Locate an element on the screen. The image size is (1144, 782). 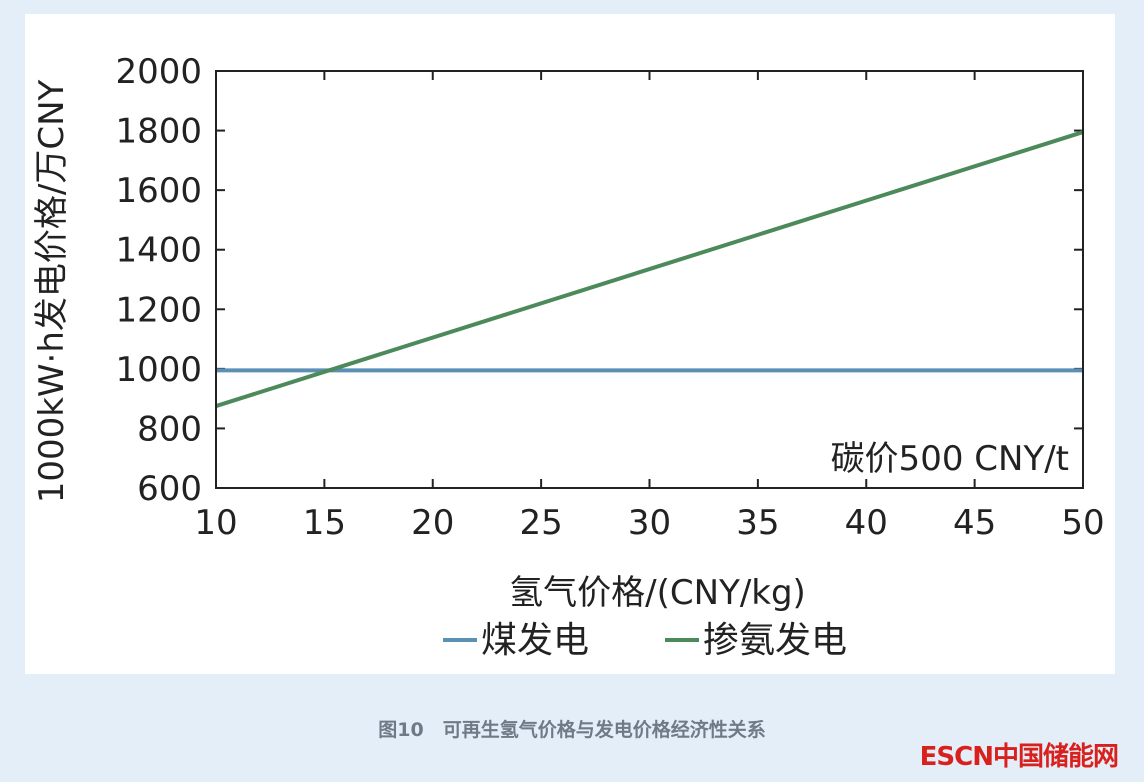
y-tick-labels: 600 800 1000 1200 1400 1600 1800 2000 is located at coordinates (158, 280).